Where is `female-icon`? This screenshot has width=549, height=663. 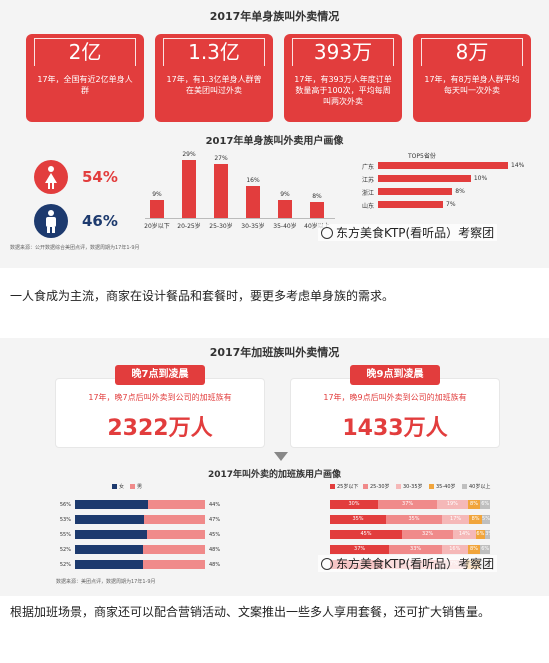 female-icon is located at coordinates (51, 177).